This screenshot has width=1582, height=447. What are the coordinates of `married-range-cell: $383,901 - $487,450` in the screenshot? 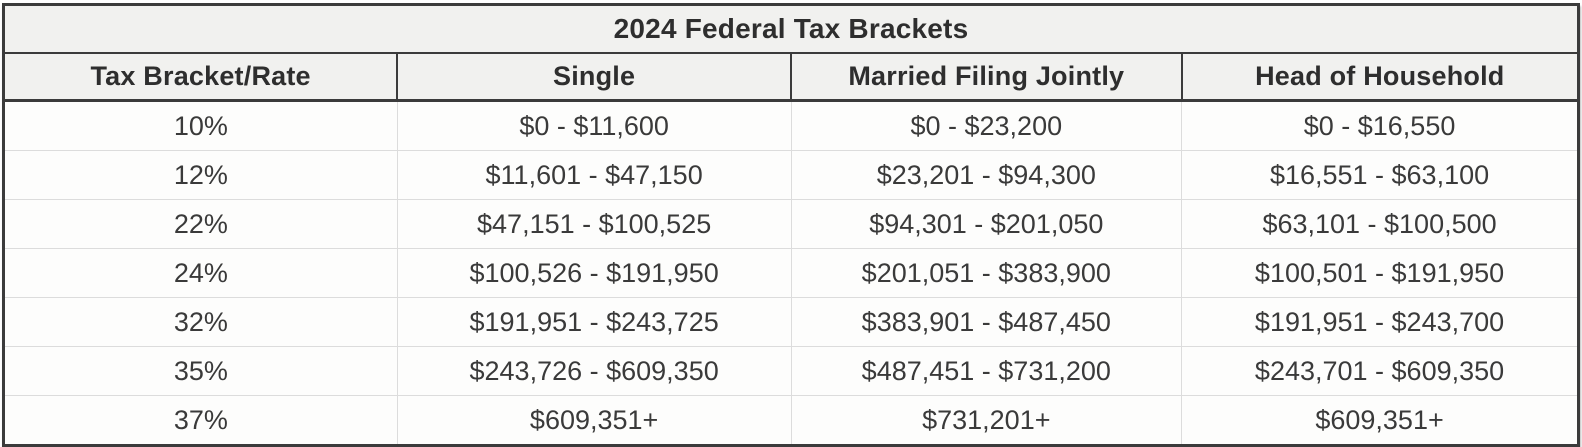 It's located at (986, 322).